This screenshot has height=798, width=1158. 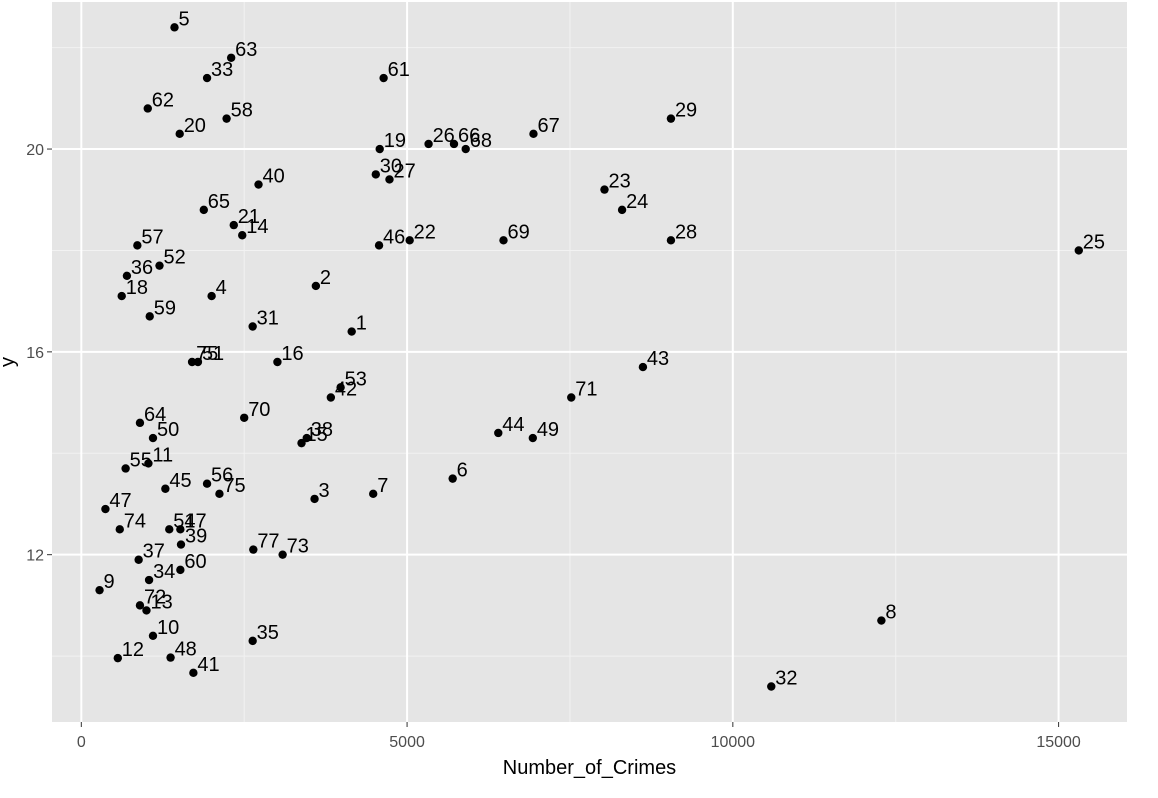 What do you see at coordinates (195, 126) in the screenshot?
I see `data-point-label: 20` at bounding box center [195, 126].